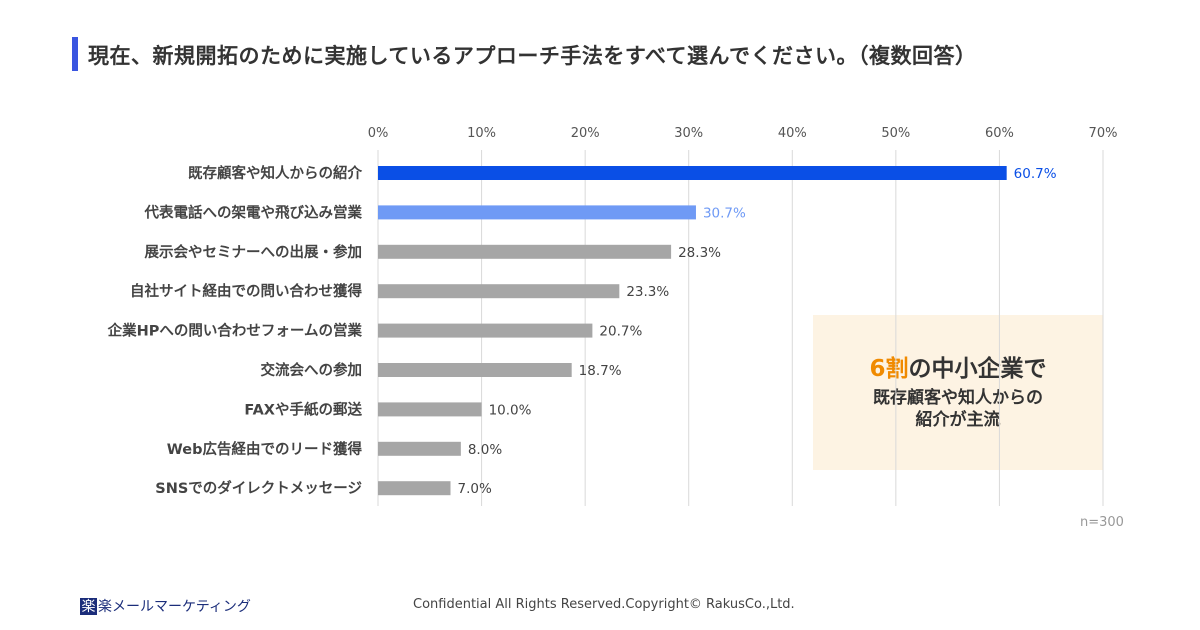 The image size is (1200, 630). I want to click on data-label: 8.0%, so click(485, 450).